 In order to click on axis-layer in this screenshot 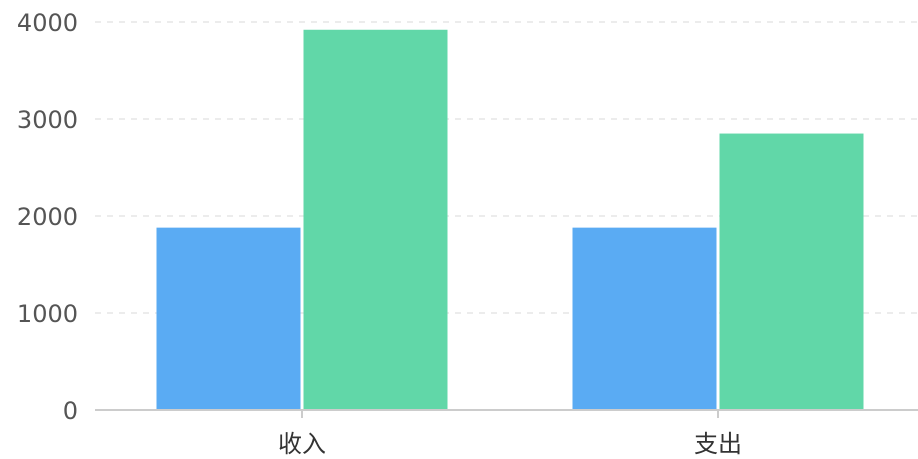, I will do `click(506, 413)`.